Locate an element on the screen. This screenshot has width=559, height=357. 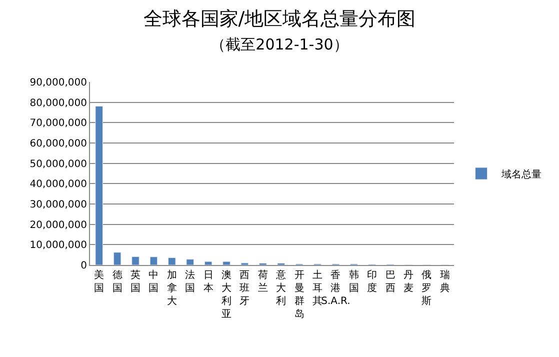
x-tick-label: 西班牙 is located at coordinates (245, 288).